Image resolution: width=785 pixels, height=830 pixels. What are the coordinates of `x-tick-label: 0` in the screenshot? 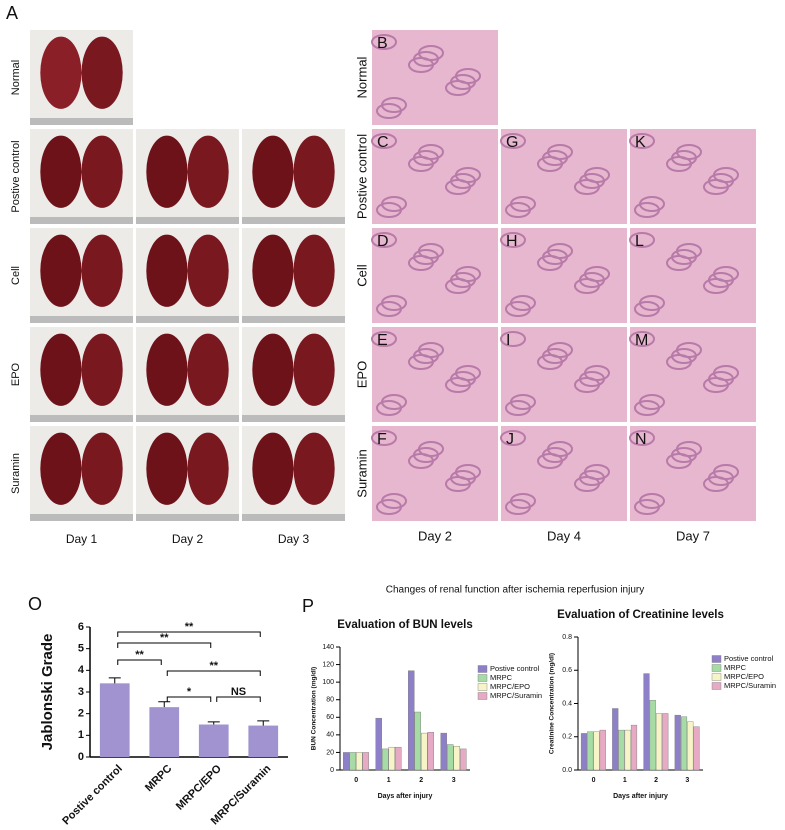 It's located at (356, 780).